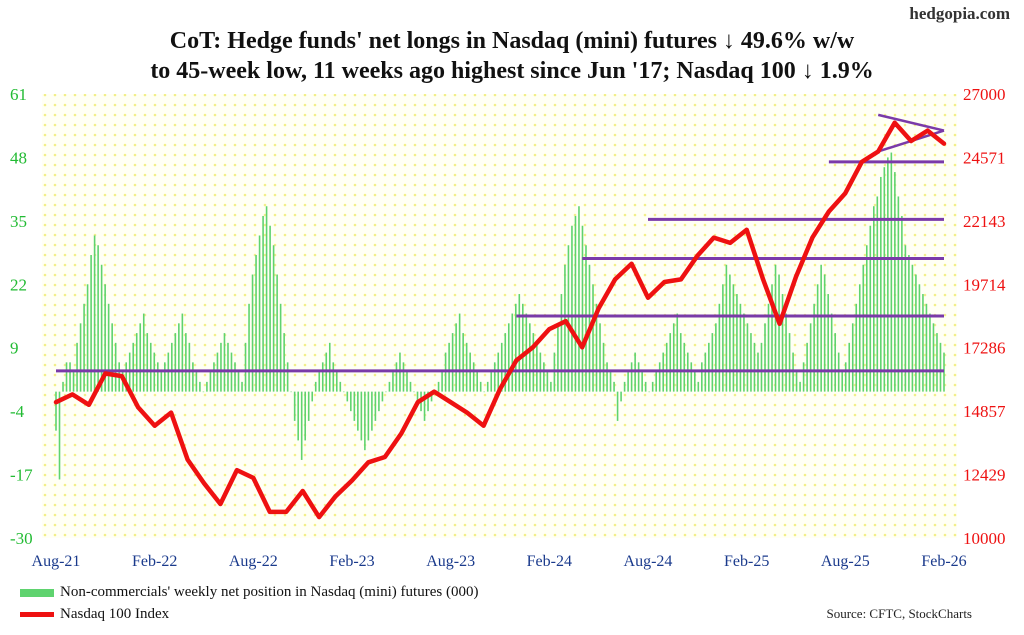 The height and width of the screenshot is (635, 1024). Describe the element at coordinates (18, 157) in the screenshot. I see `left-axis-tick: 48` at that location.